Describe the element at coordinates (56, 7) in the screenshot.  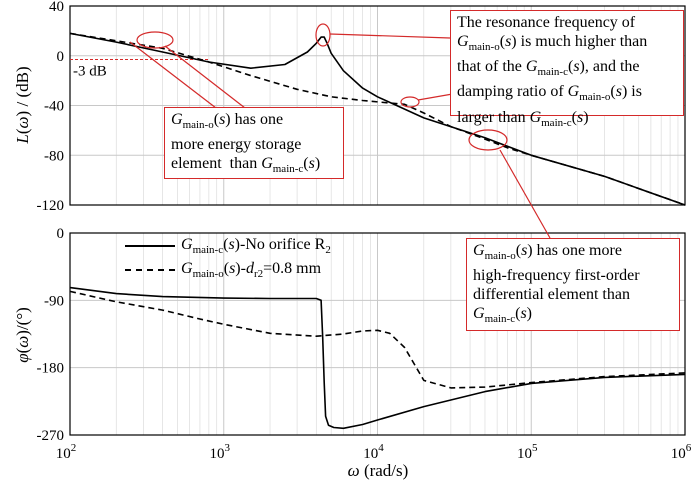
I see `magnitude-y-tick-label: 40` at that location.